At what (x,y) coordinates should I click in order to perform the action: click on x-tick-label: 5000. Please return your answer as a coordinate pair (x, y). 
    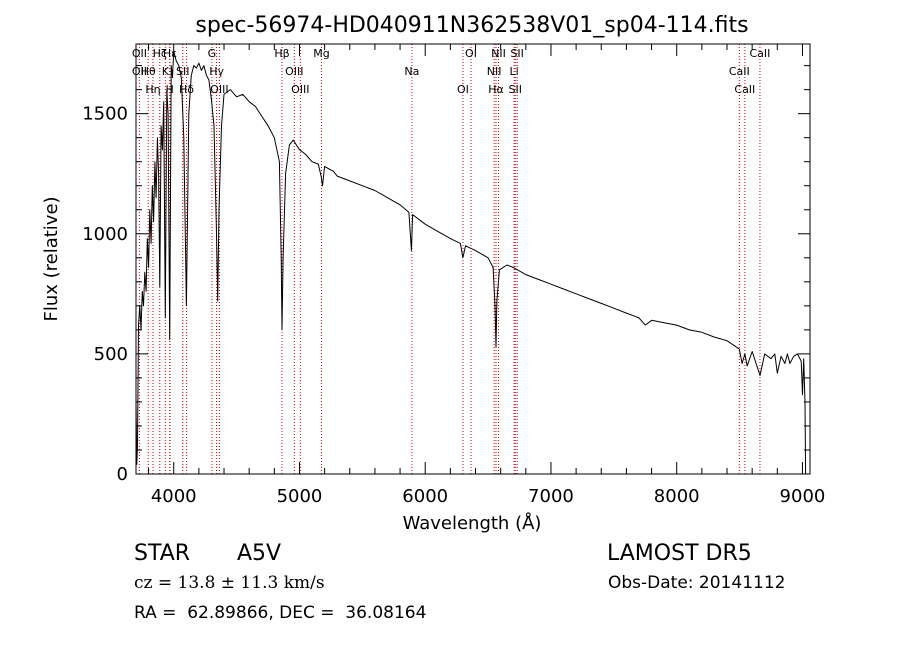
    Looking at the image, I should click on (300, 496).